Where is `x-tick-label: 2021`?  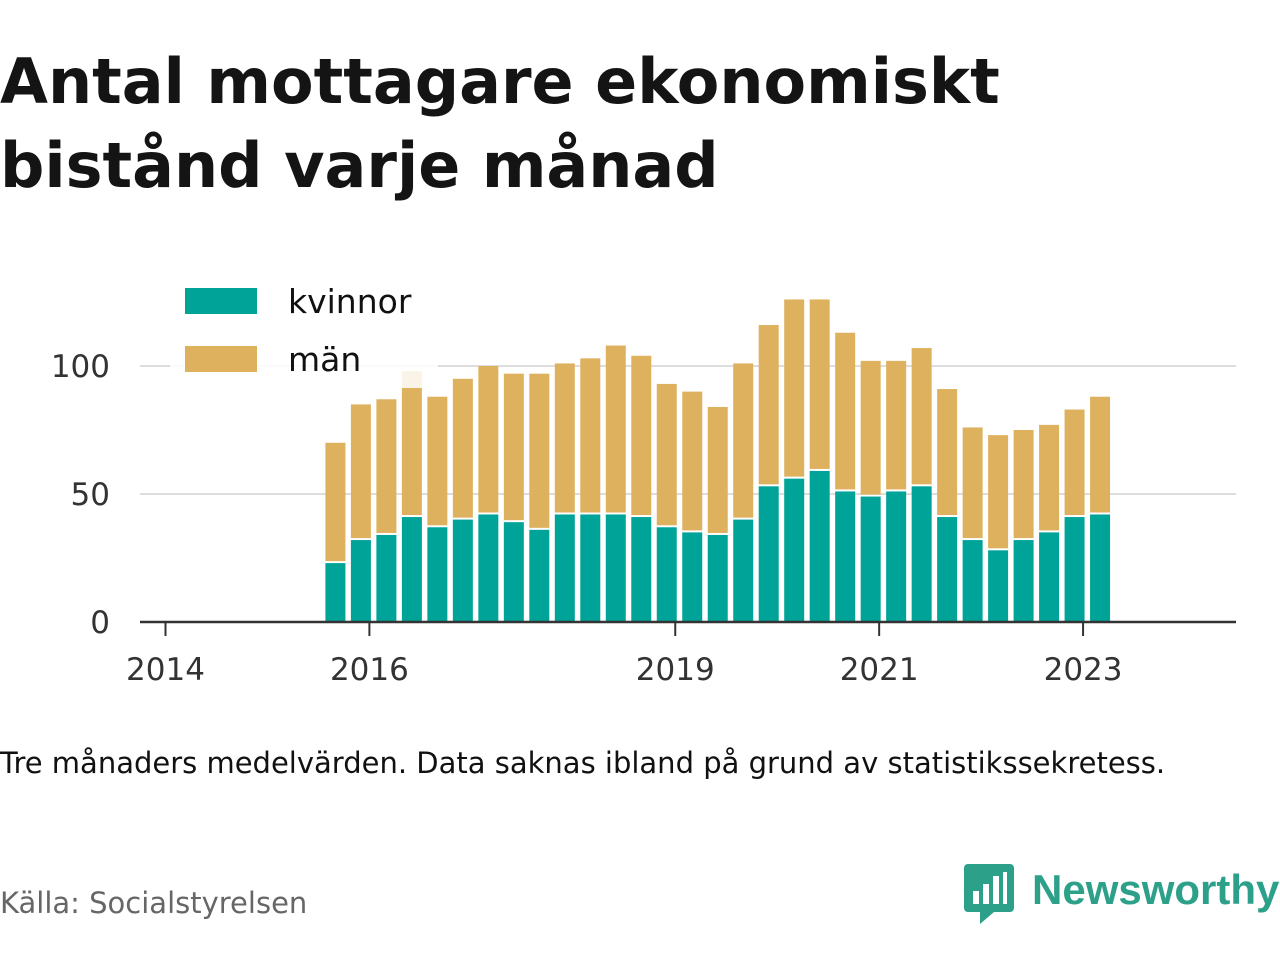
x-tick-label: 2021 is located at coordinates (879, 670).